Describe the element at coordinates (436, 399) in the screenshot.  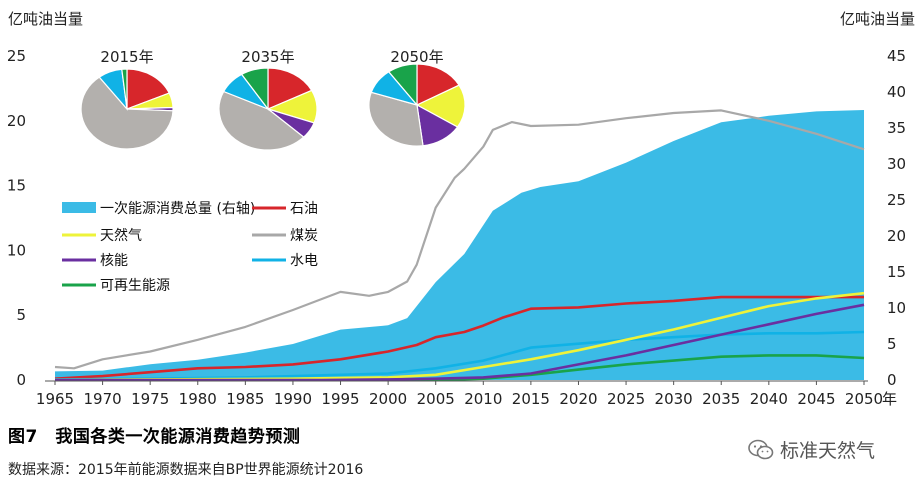
I see `x-tick-label: 2005` at that location.